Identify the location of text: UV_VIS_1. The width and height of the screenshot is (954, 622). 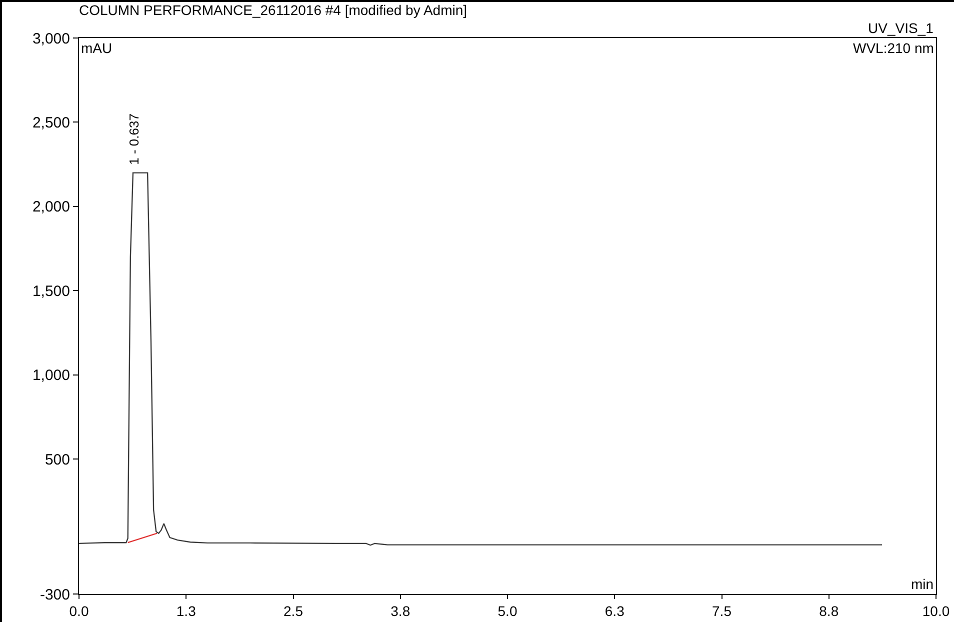
(901, 28).